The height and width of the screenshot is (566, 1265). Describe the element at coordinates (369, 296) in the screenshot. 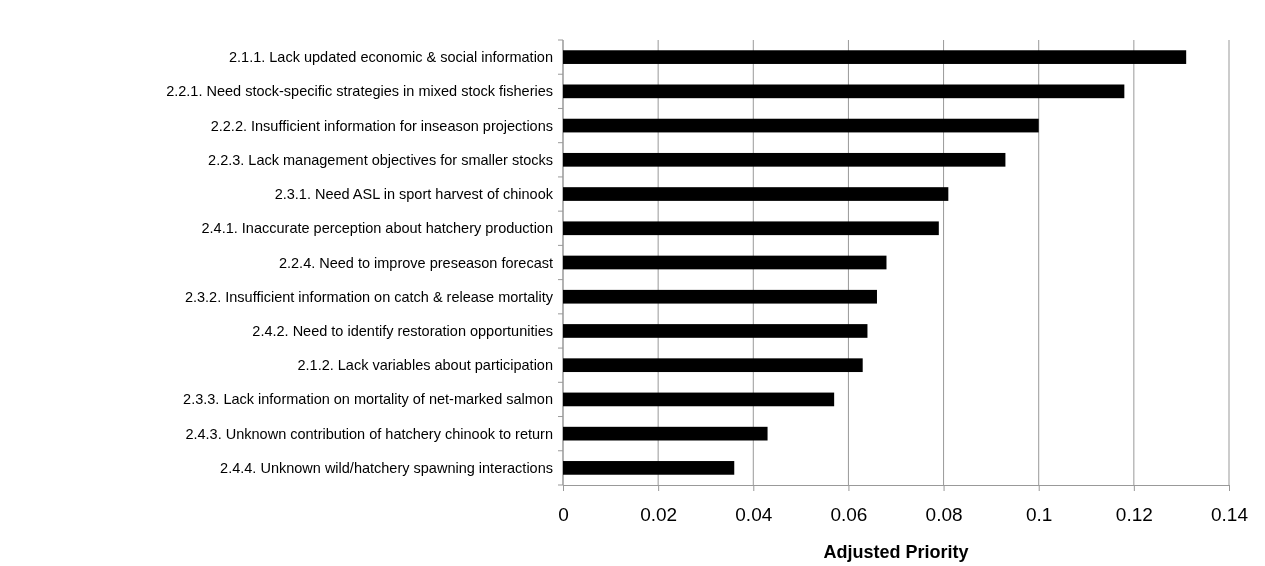

I see `y-tick-label: 2.3.2. Insufficient information on catch & release mortality` at that location.